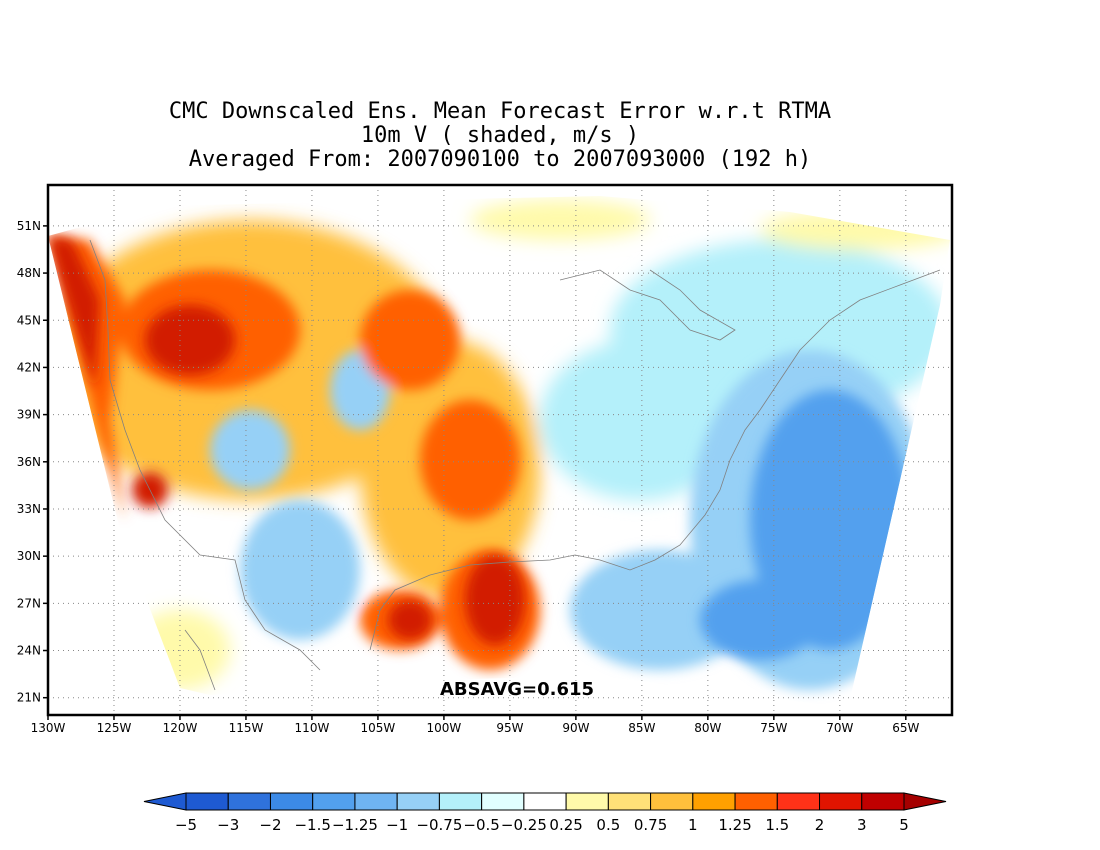 Image resolution: width=1100 pixels, height=850 pixels. What do you see at coordinates (250, 450) in the screenshot?
I see `region-southwest-neg` at bounding box center [250, 450].